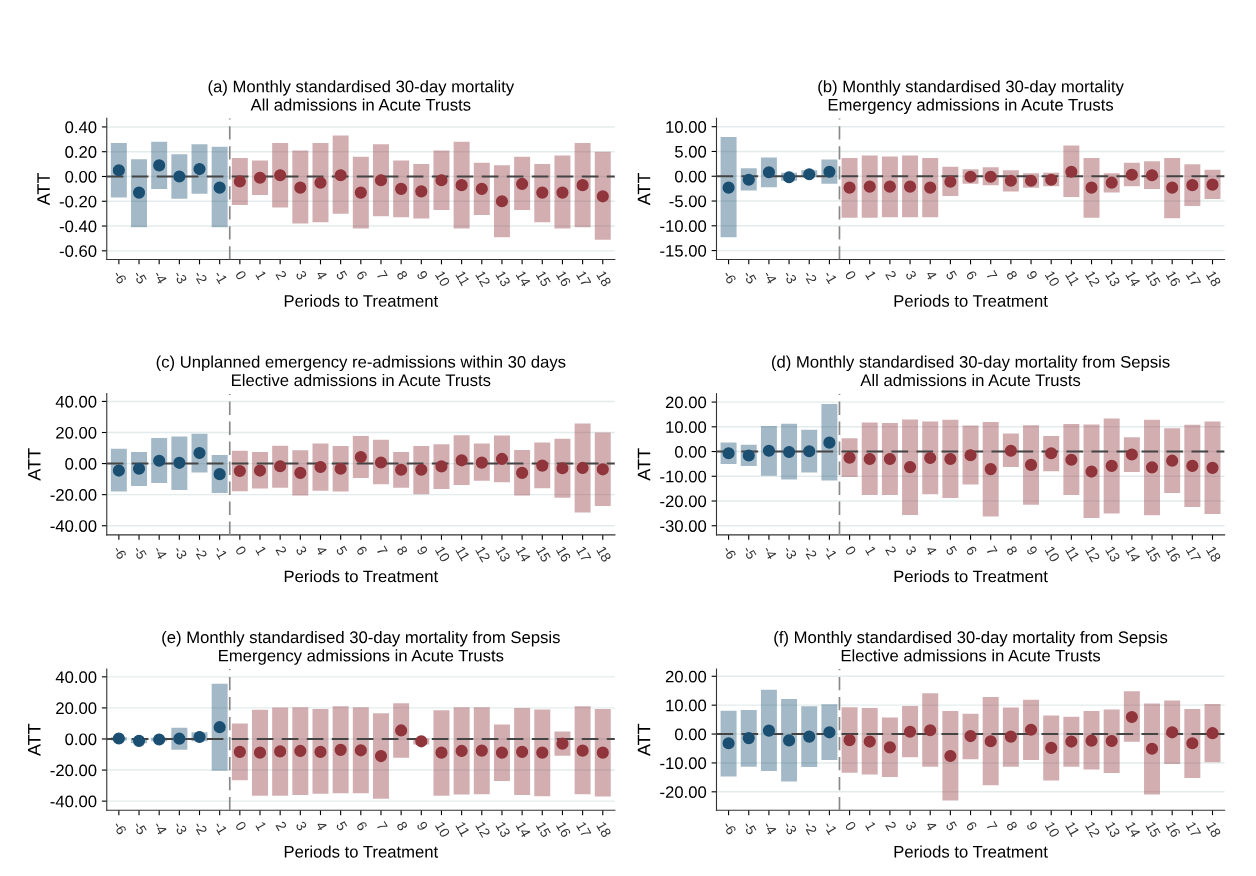 The image size is (1256, 876). Describe the element at coordinates (688, 201) in the screenshot. I see `y-tick-label: -5.00` at that location.